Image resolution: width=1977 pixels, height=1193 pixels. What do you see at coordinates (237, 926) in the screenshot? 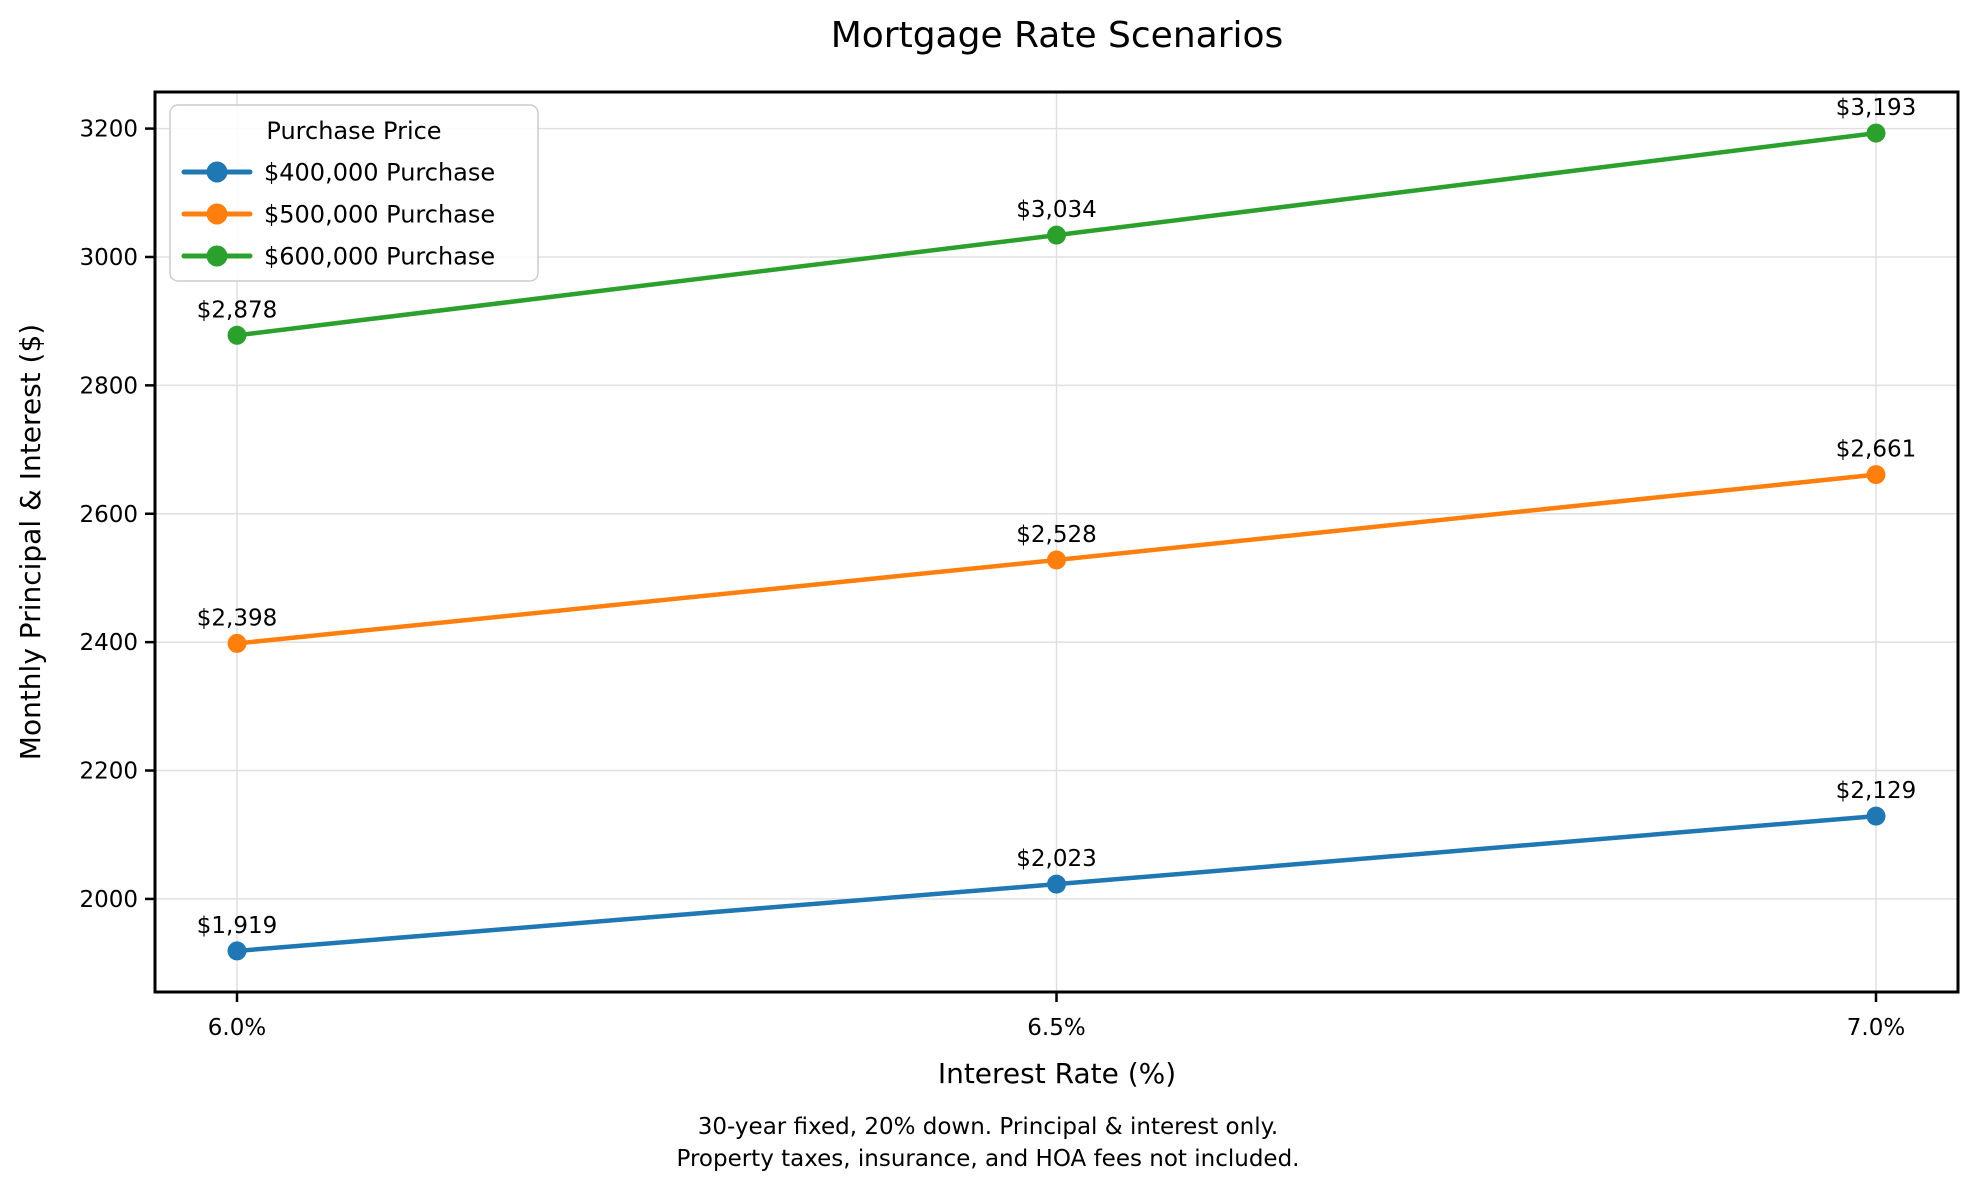
I see `data-point-label: $1,919` at bounding box center [237, 926].